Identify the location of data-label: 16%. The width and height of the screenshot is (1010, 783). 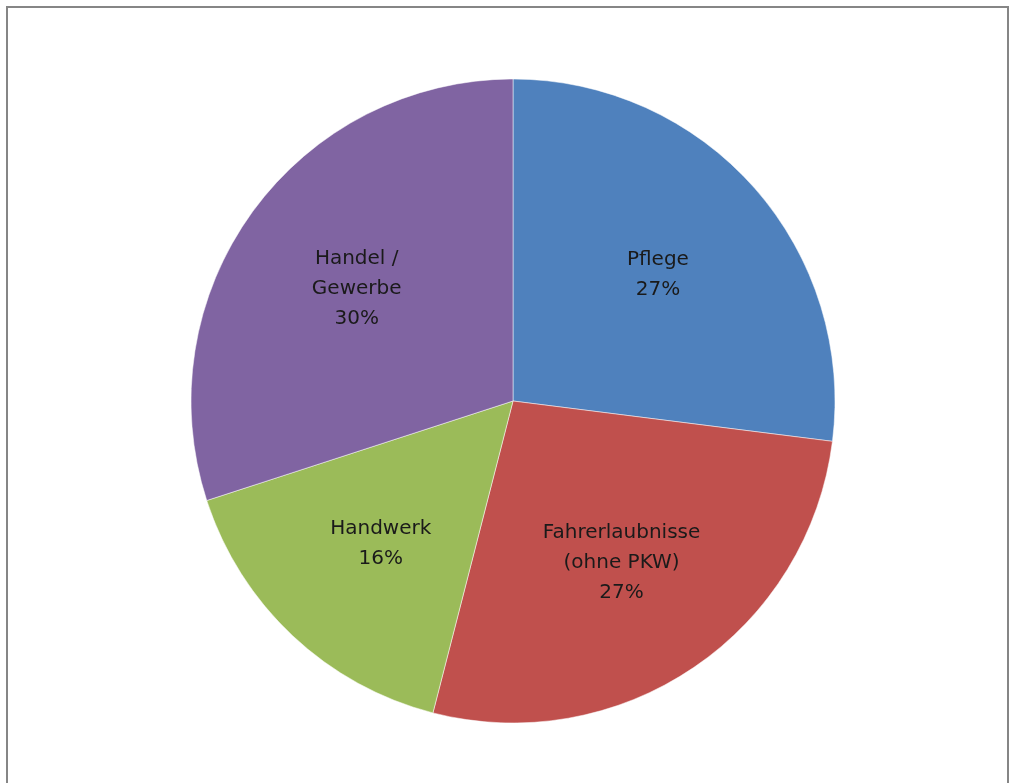
(380, 556).